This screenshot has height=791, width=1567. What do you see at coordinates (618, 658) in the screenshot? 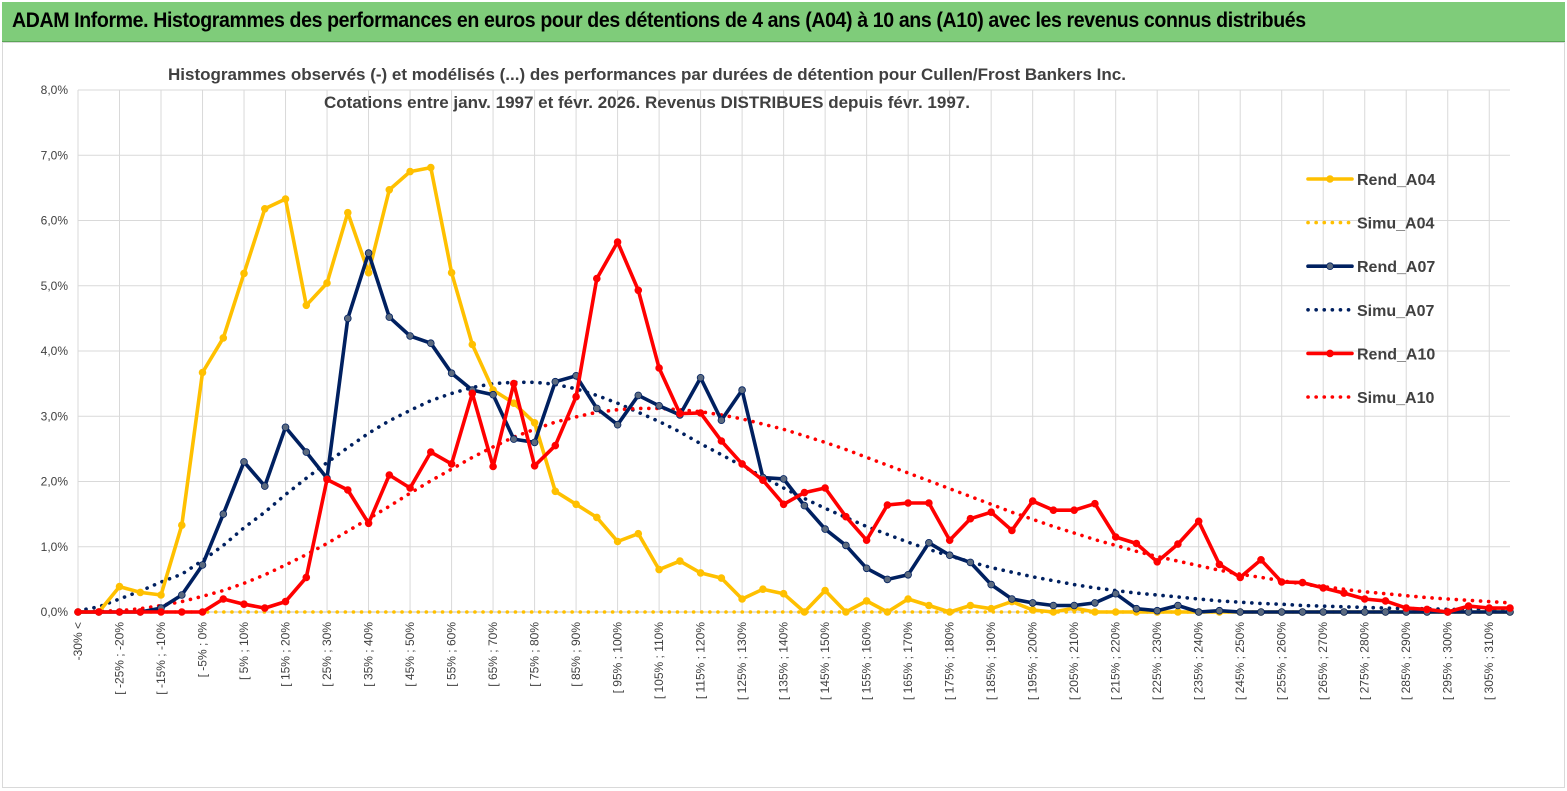
I see `x-tick-label: [ 95% ; 100%` at bounding box center [618, 658].